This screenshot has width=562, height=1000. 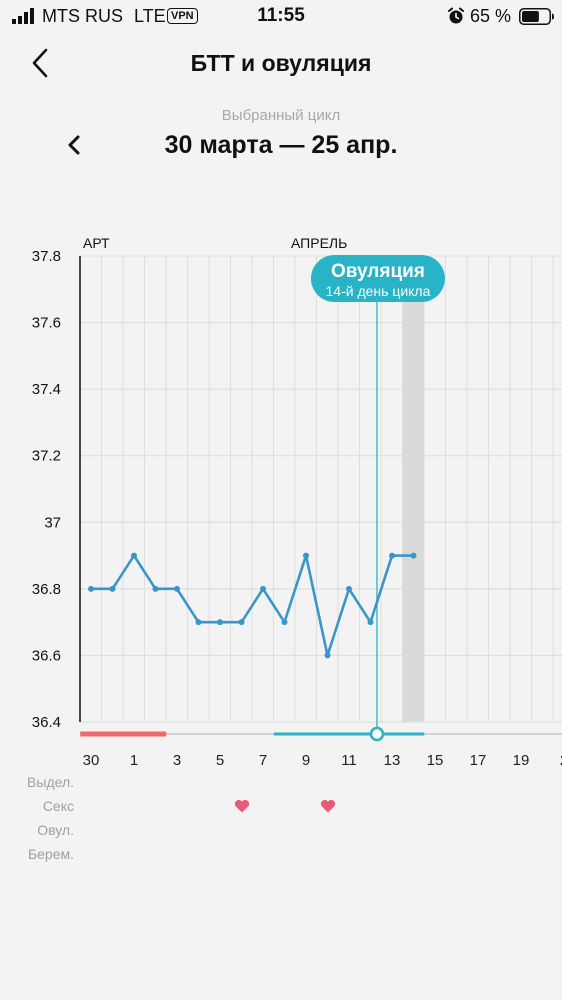 I want to click on pregnancy-row-label: Берем., so click(x=50, y=854).